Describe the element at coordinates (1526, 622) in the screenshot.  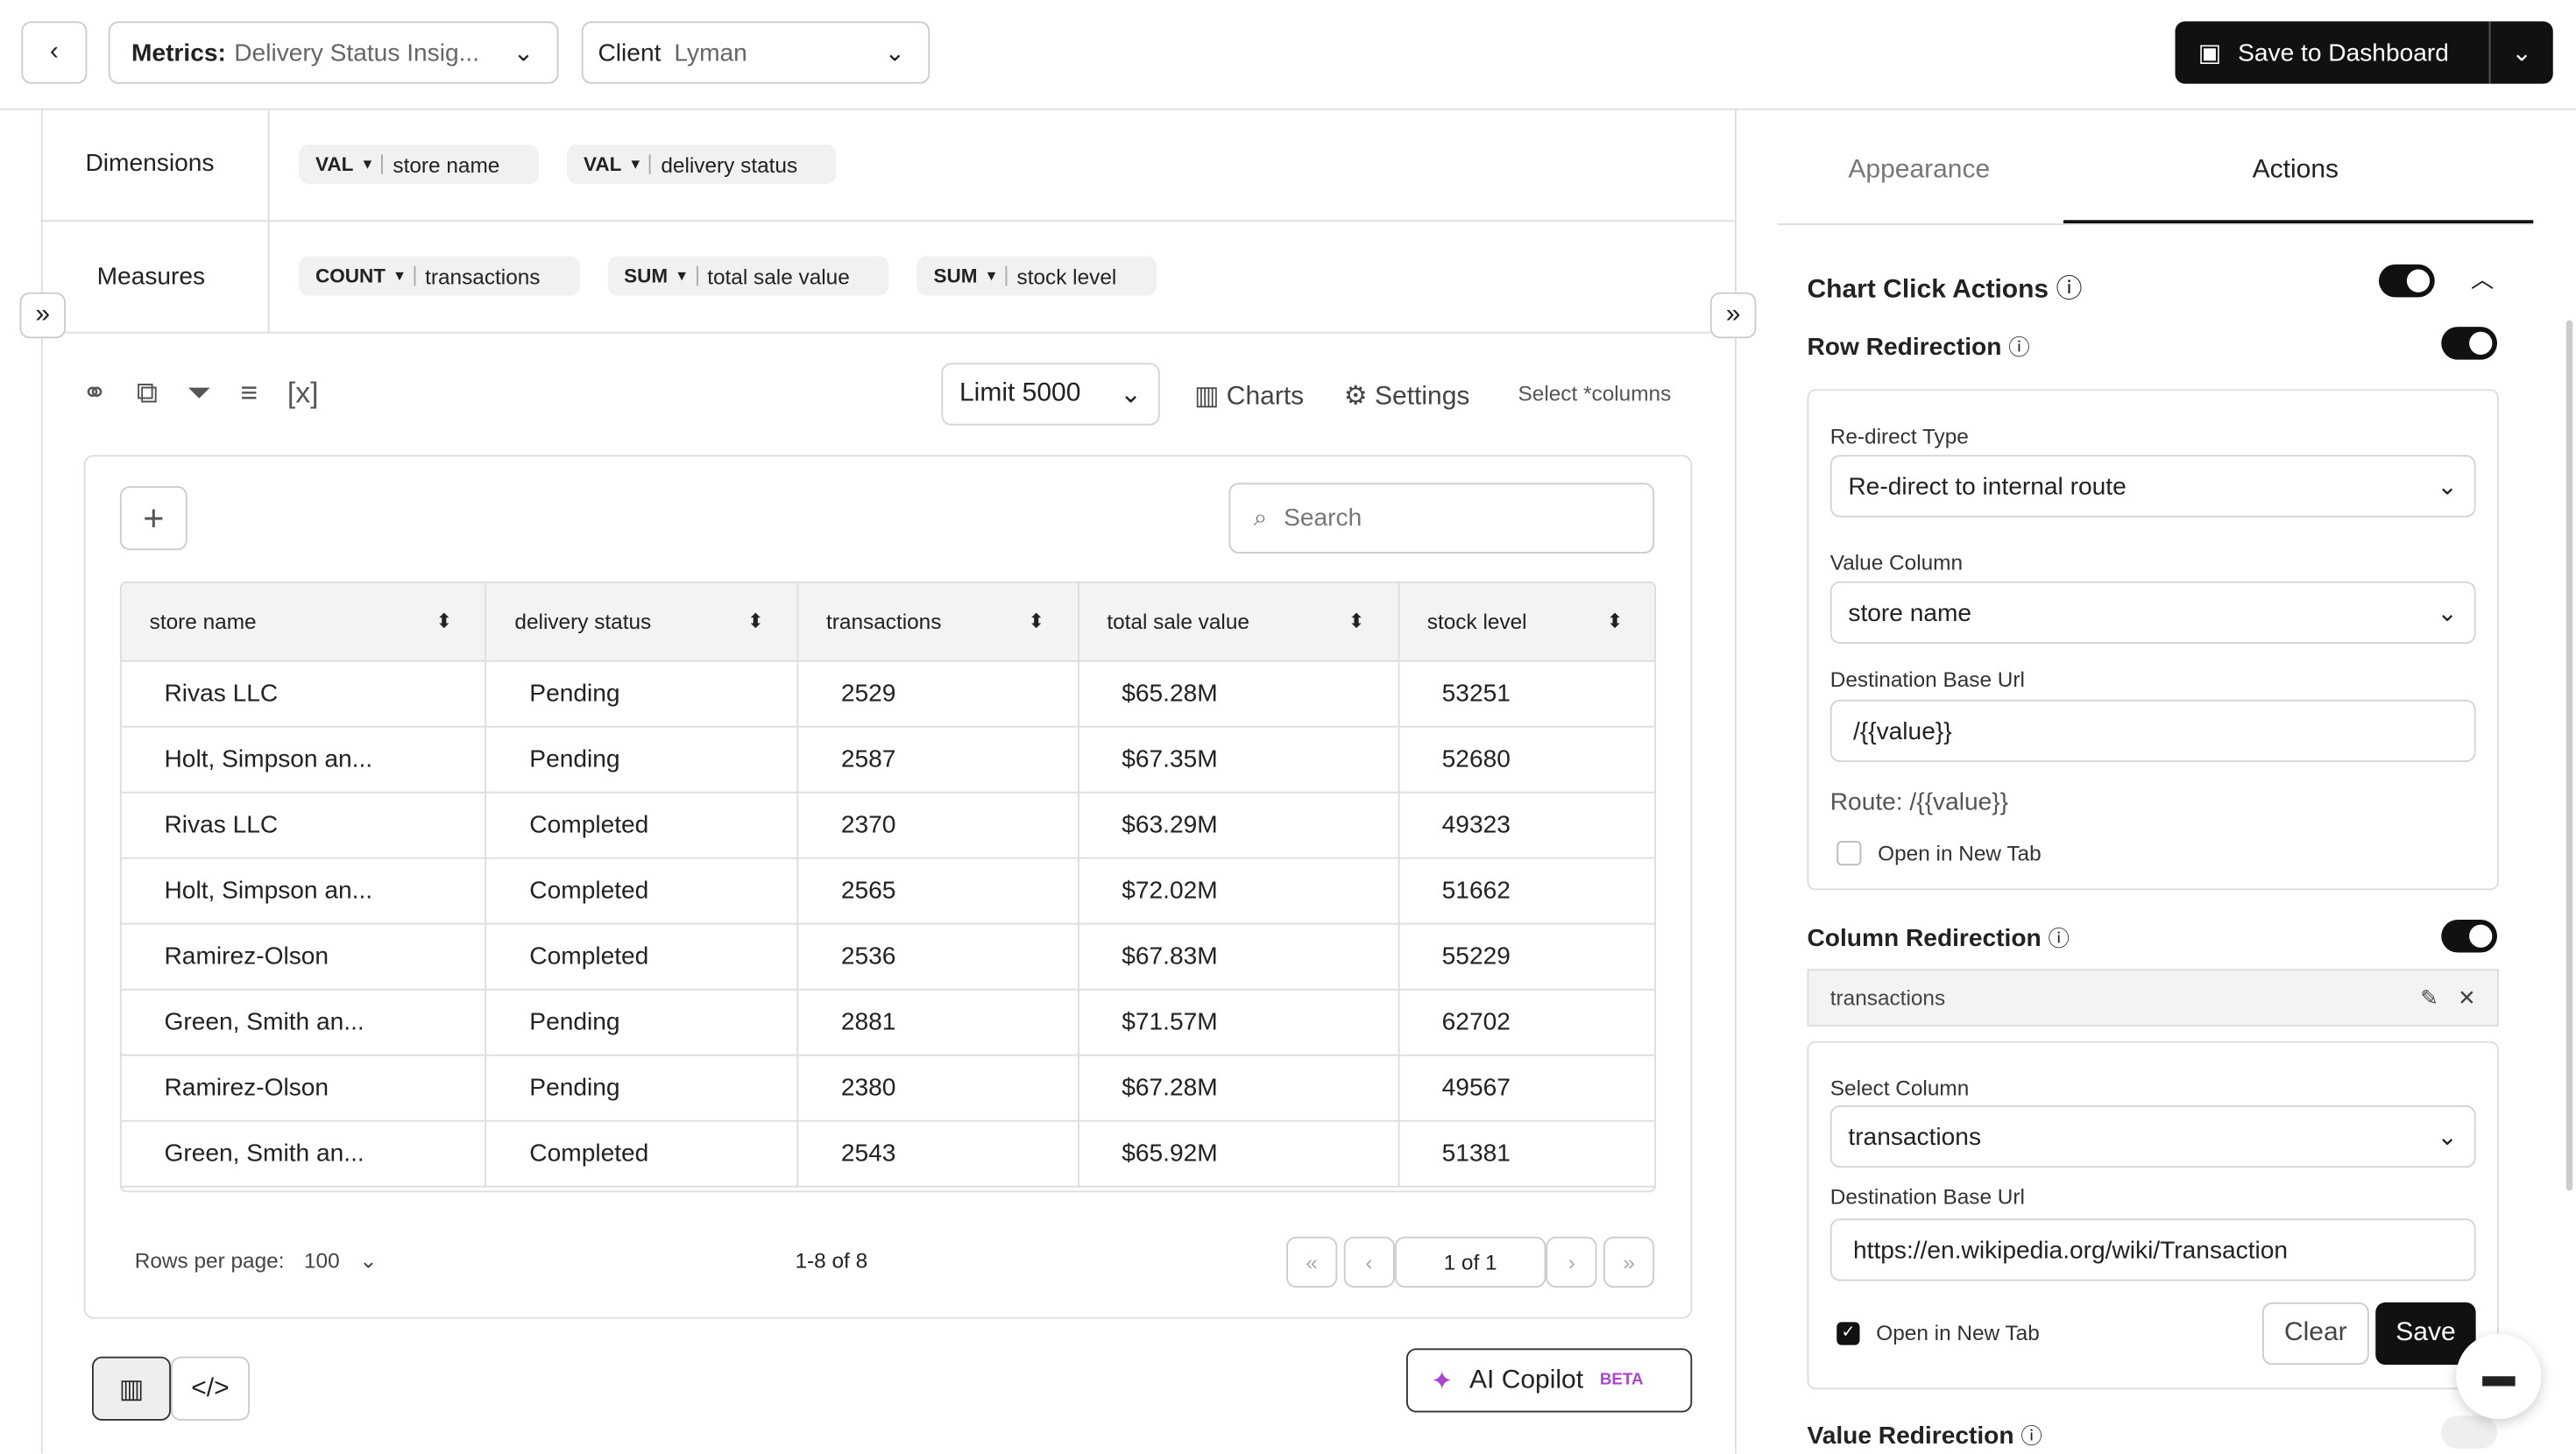
I see `column-header: stock level ⬍` at that location.